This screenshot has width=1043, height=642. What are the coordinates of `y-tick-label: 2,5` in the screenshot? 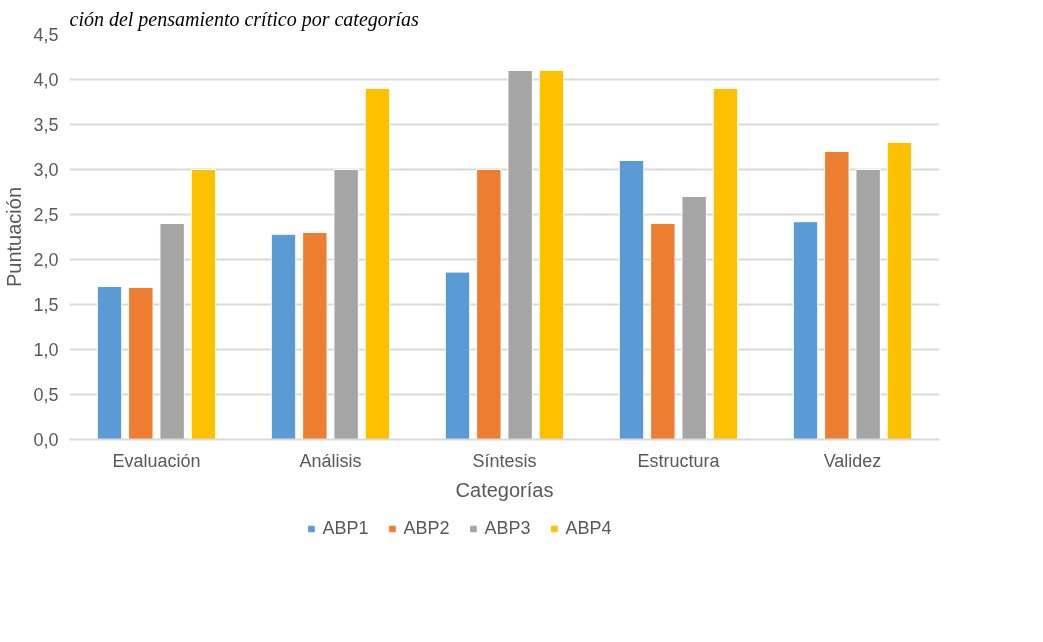 It's located at (46, 215).